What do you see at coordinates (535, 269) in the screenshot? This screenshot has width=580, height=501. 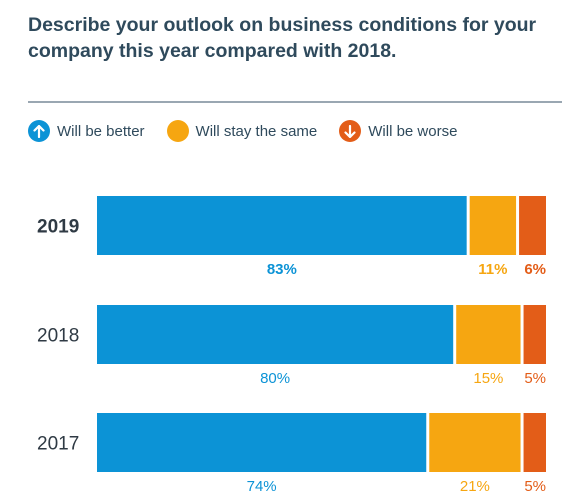 I see `data-label-2019-3: 6%` at bounding box center [535, 269].